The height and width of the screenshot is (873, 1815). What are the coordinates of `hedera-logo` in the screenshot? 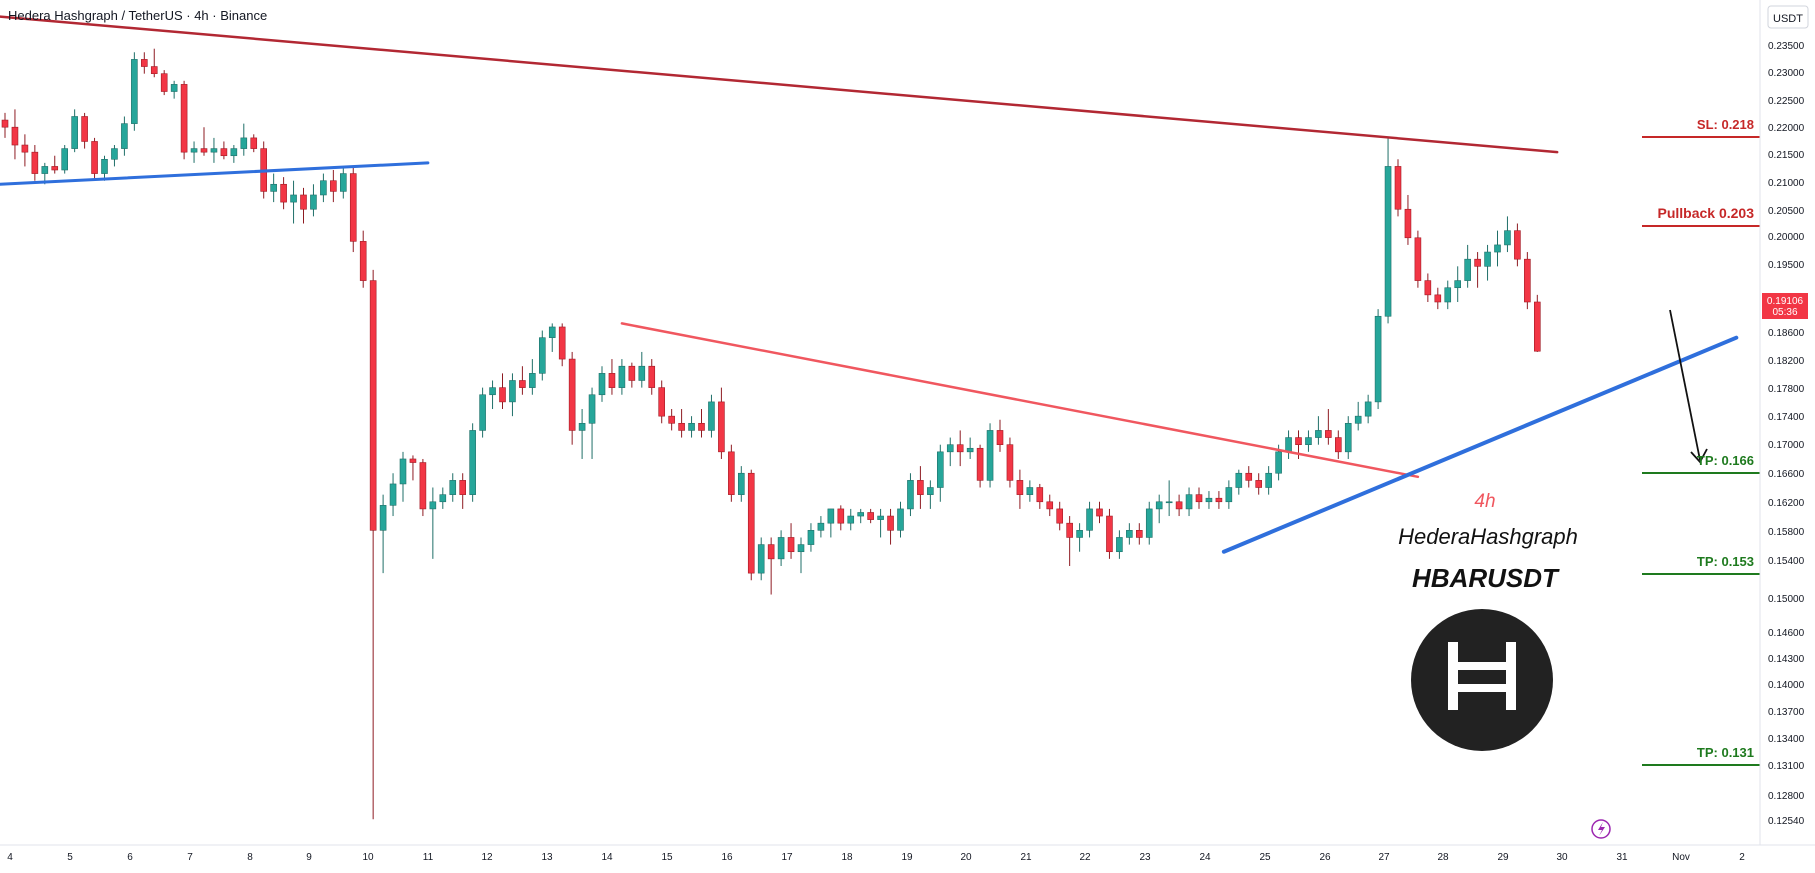 It's located at (1482, 680).